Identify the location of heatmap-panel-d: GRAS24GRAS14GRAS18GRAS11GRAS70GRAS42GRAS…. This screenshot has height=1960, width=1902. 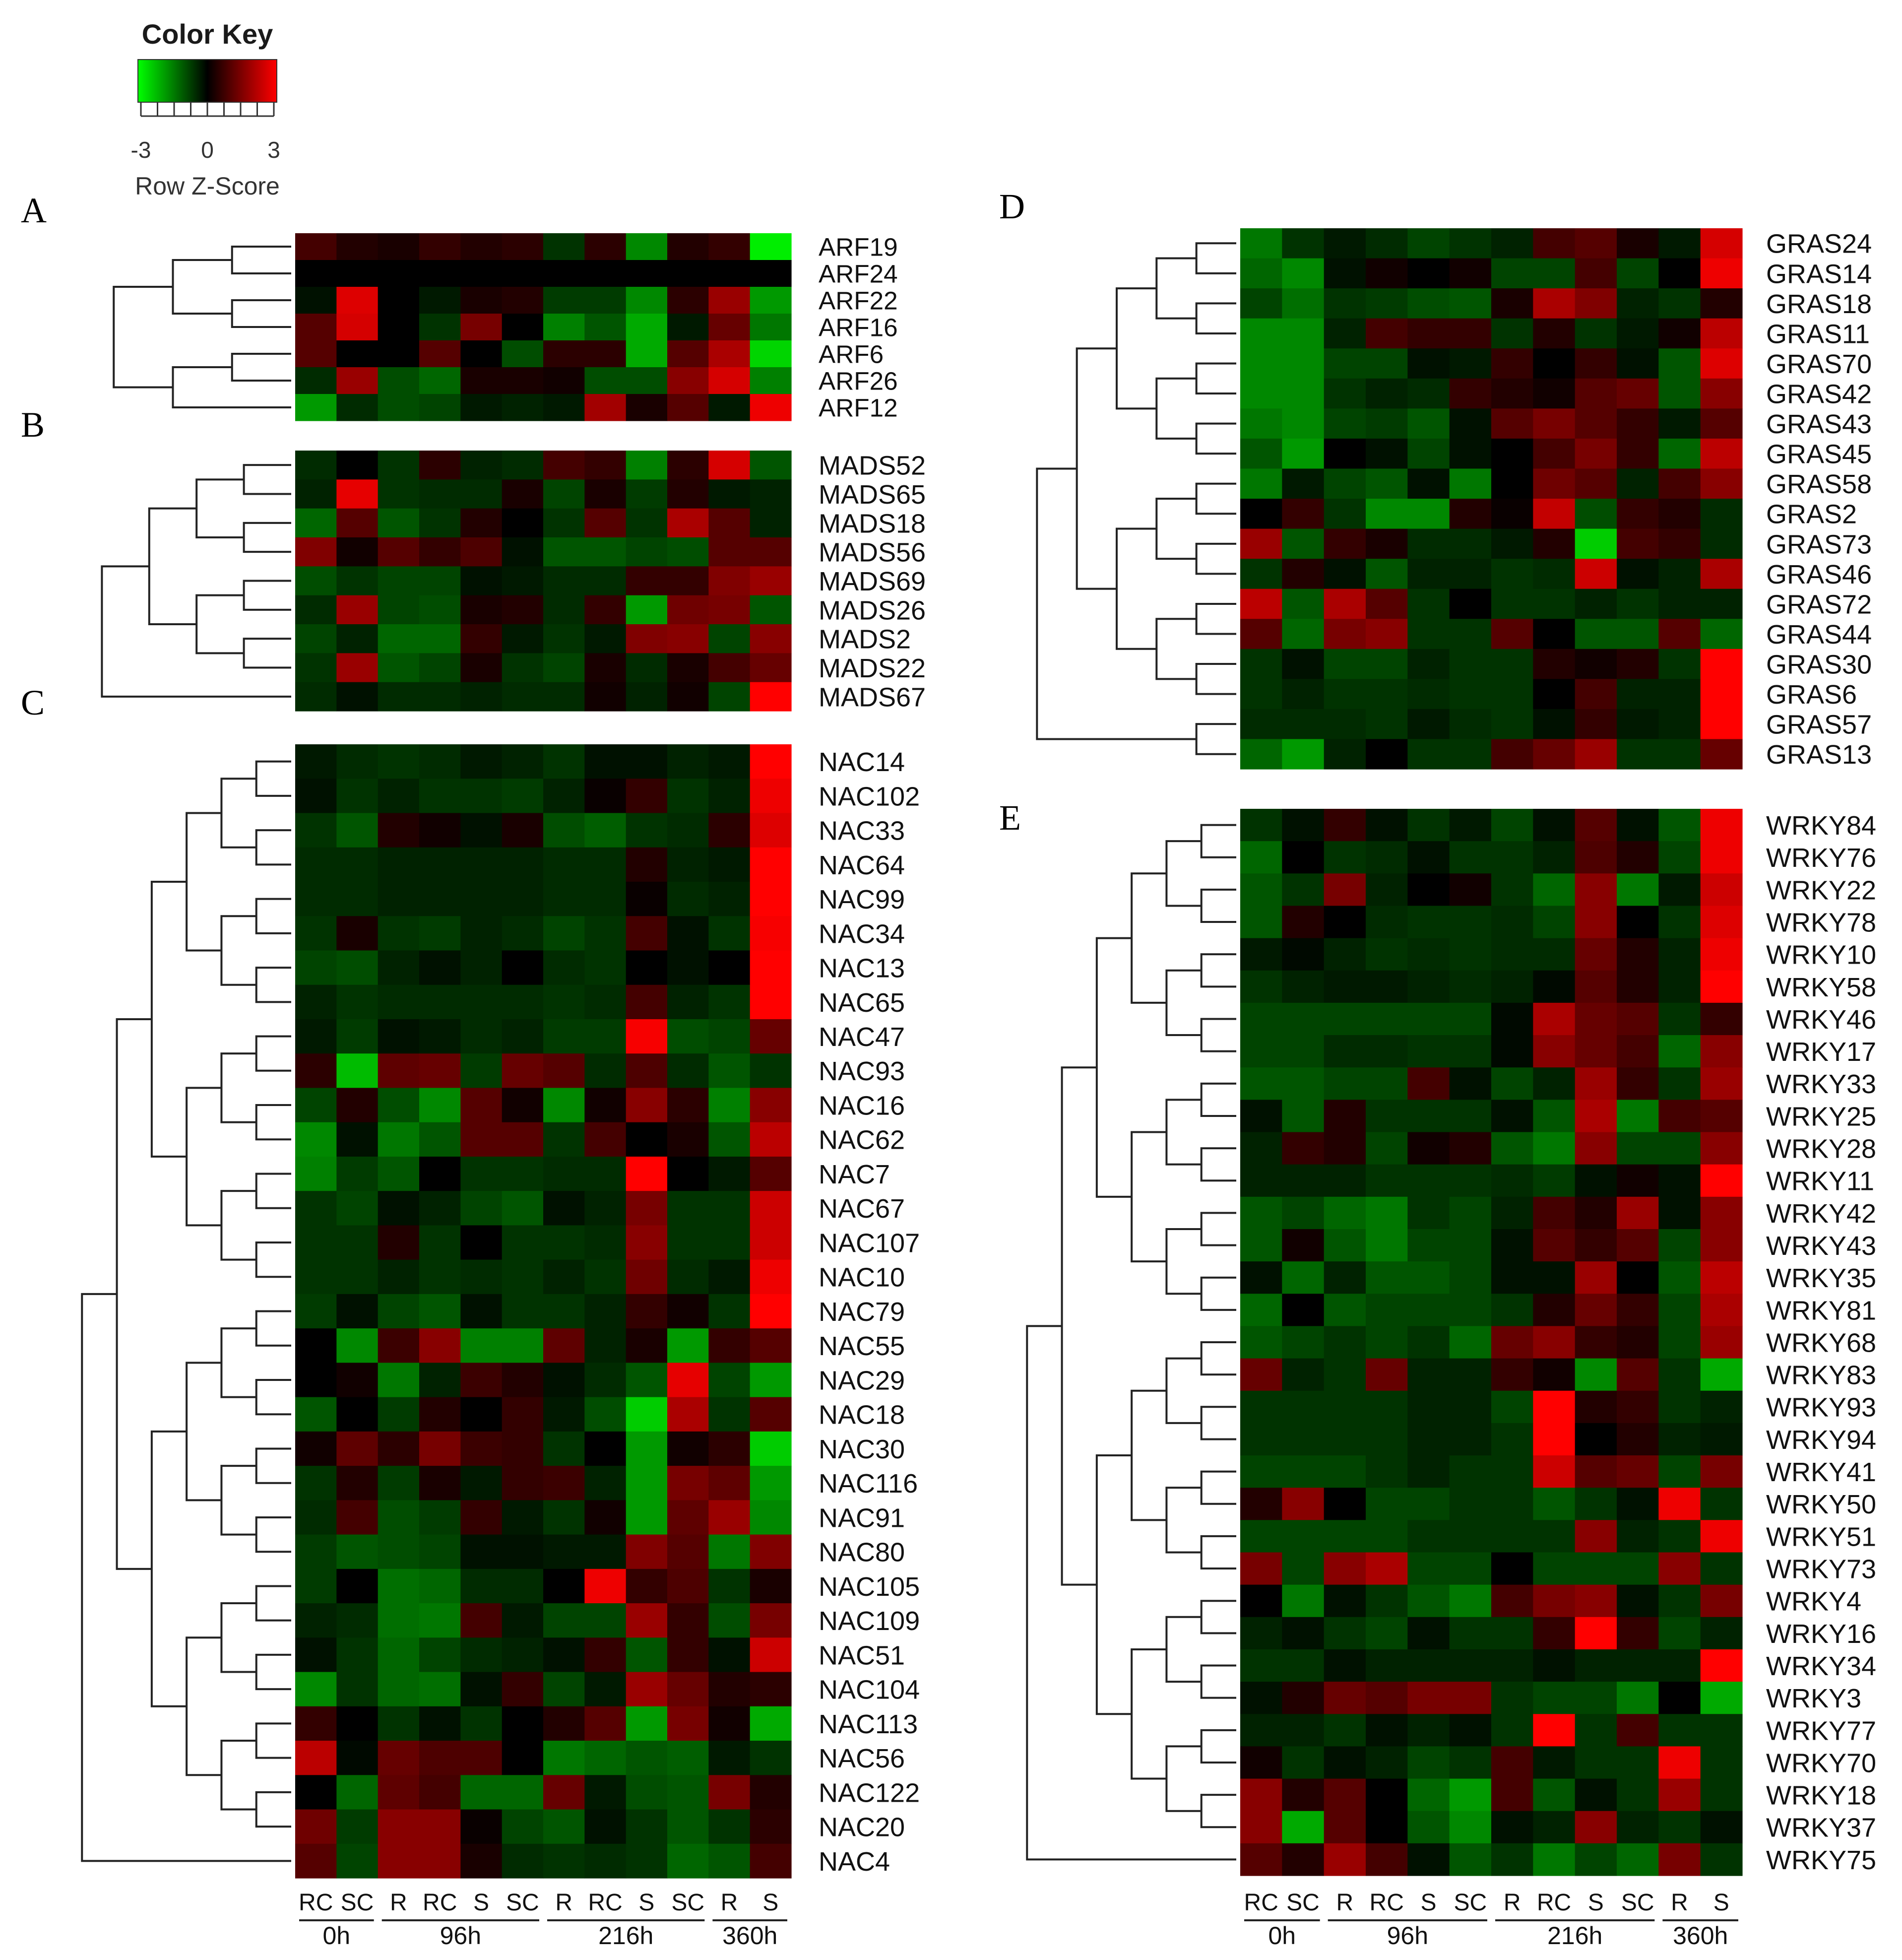
(1454, 499).